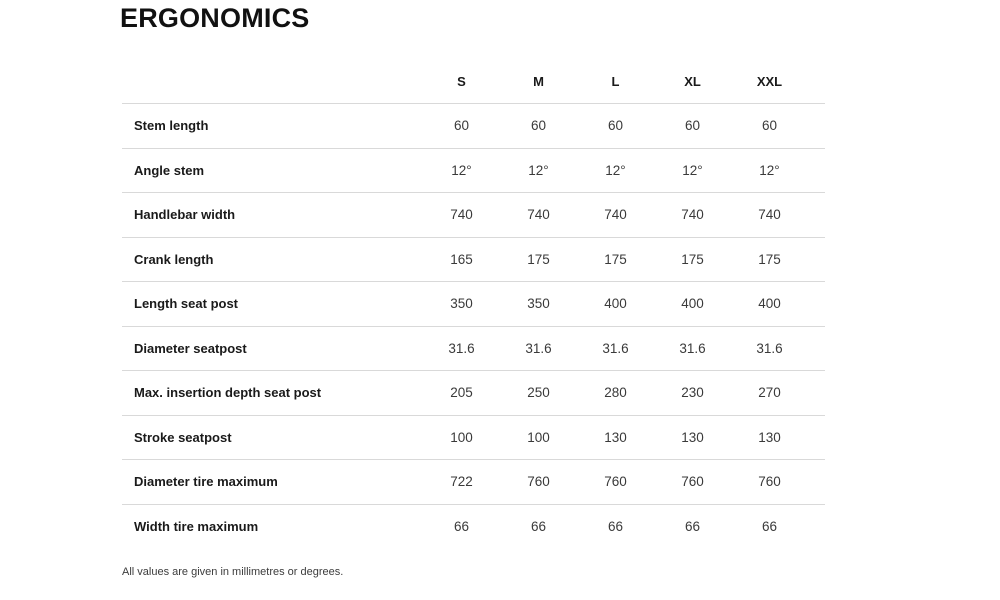 The width and height of the screenshot is (1000, 600). What do you see at coordinates (196, 527) in the screenshot?
I see `row-label: Width tire maximum` at bounding box center [196, 527].